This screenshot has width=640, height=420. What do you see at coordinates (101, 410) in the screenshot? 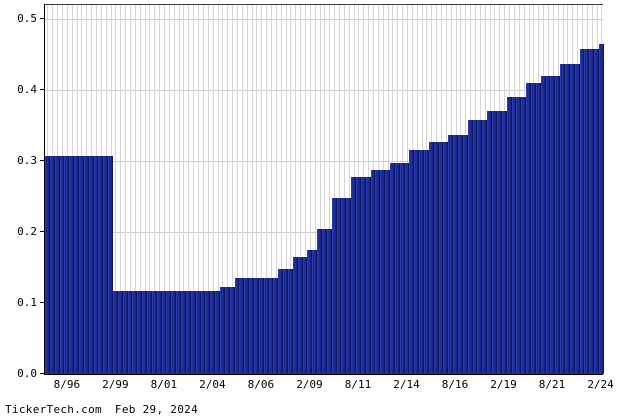
I see `chart-footer: TickerTech.com Feb 29, 2024` at bounding box center [101, 410].